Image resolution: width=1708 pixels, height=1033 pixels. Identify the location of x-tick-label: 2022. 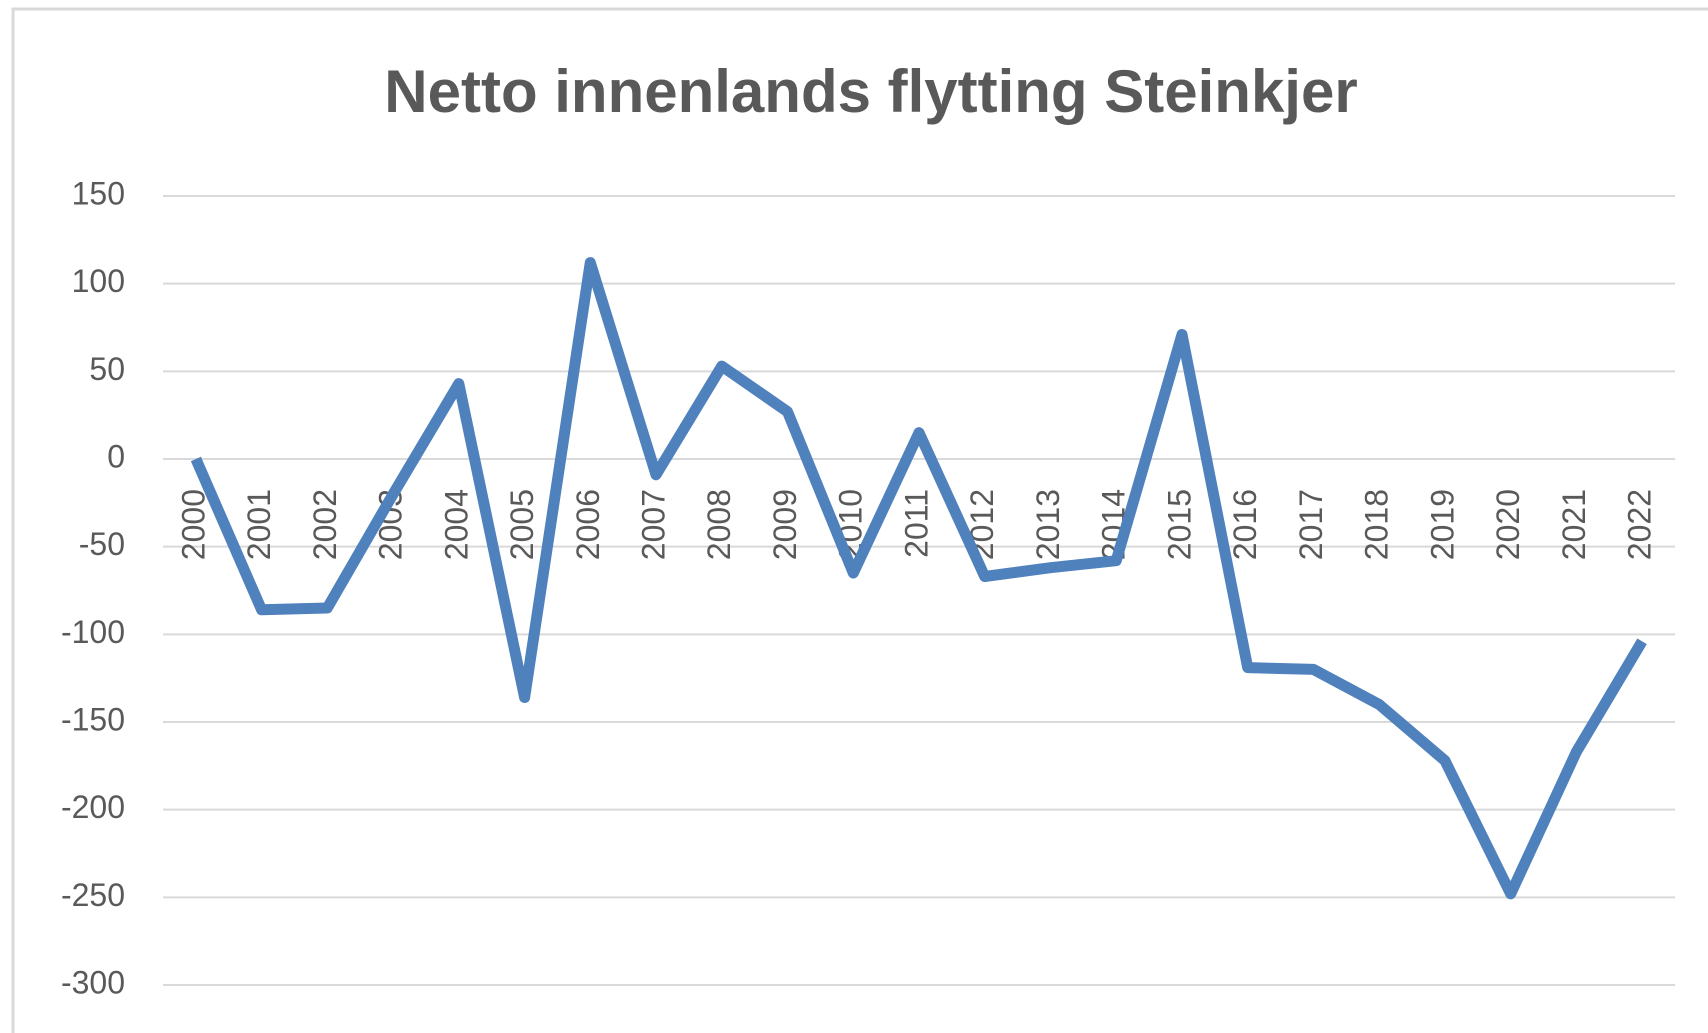
(1640, 524).